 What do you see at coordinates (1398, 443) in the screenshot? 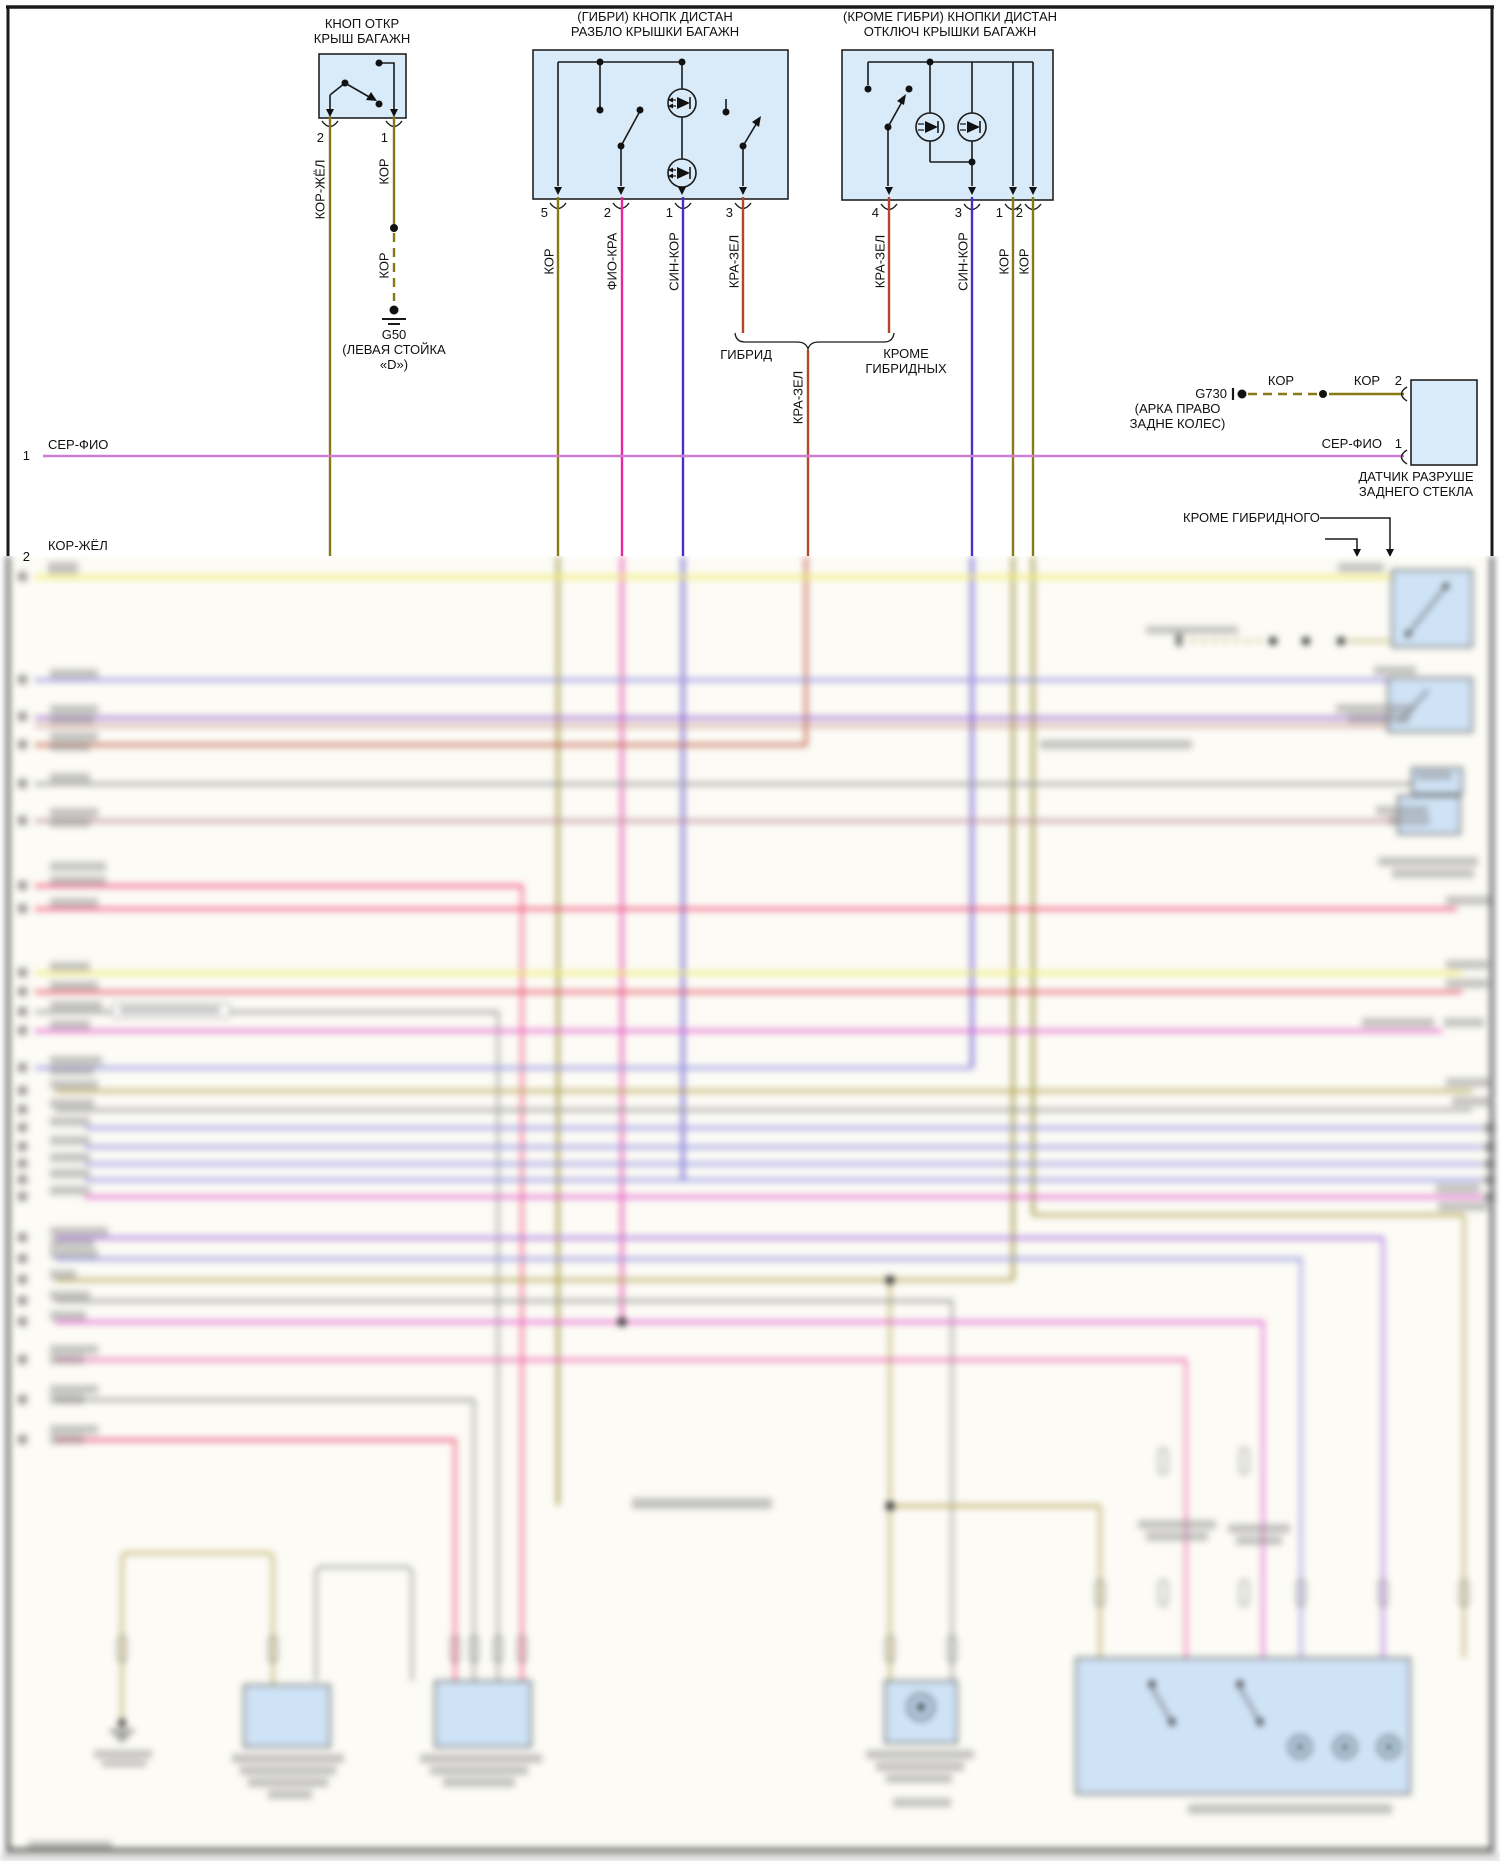
I see `sensor-pin1-number: 1` at bounding box center [1398, 443].